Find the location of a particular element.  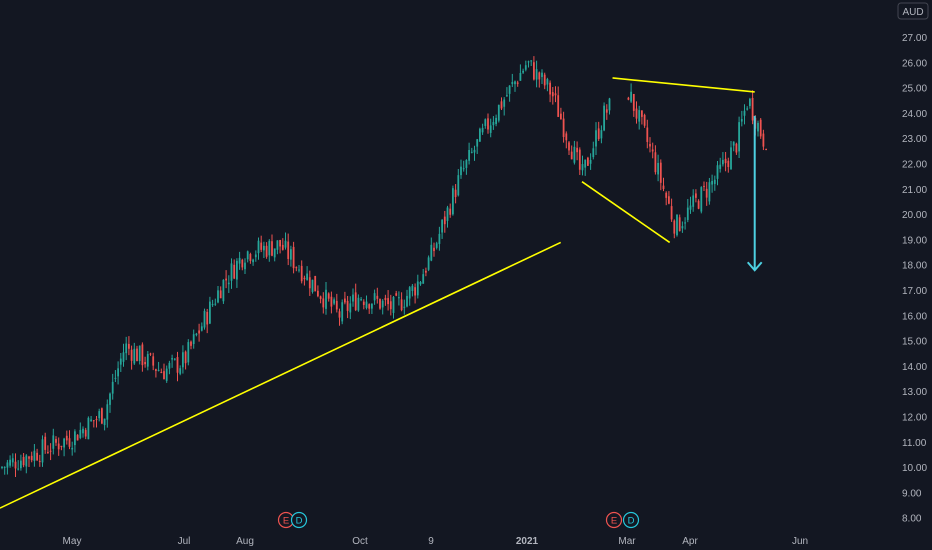

marker-label: D is located at coordinates (631, 521).